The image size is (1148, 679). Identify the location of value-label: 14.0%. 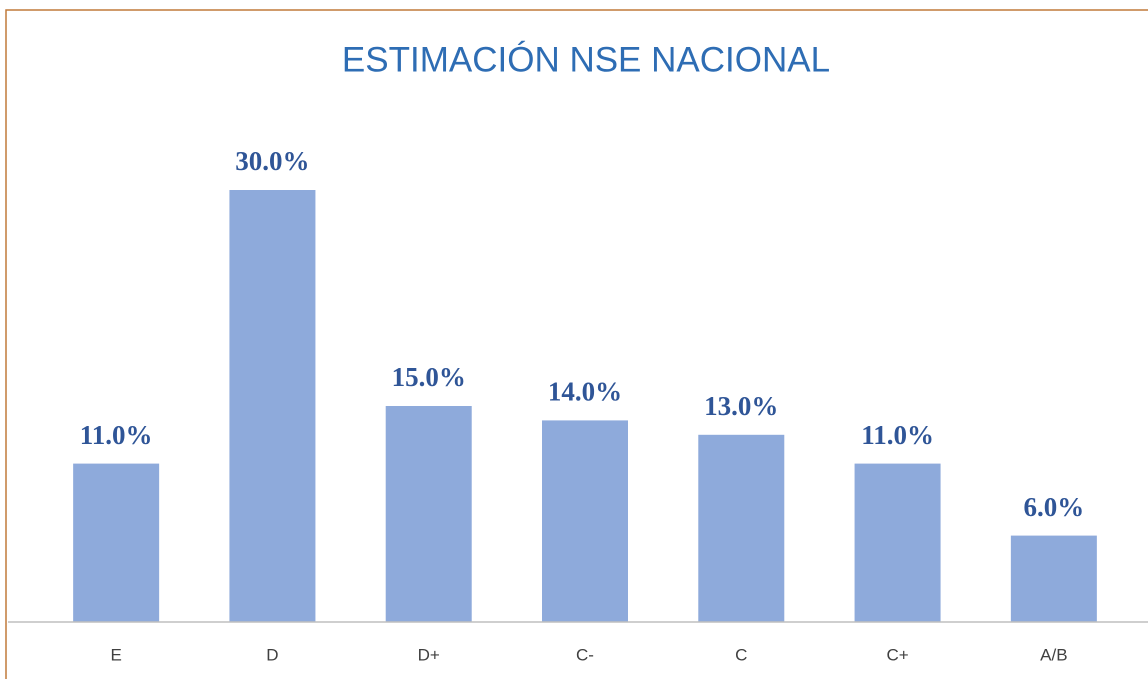
(585, 392).